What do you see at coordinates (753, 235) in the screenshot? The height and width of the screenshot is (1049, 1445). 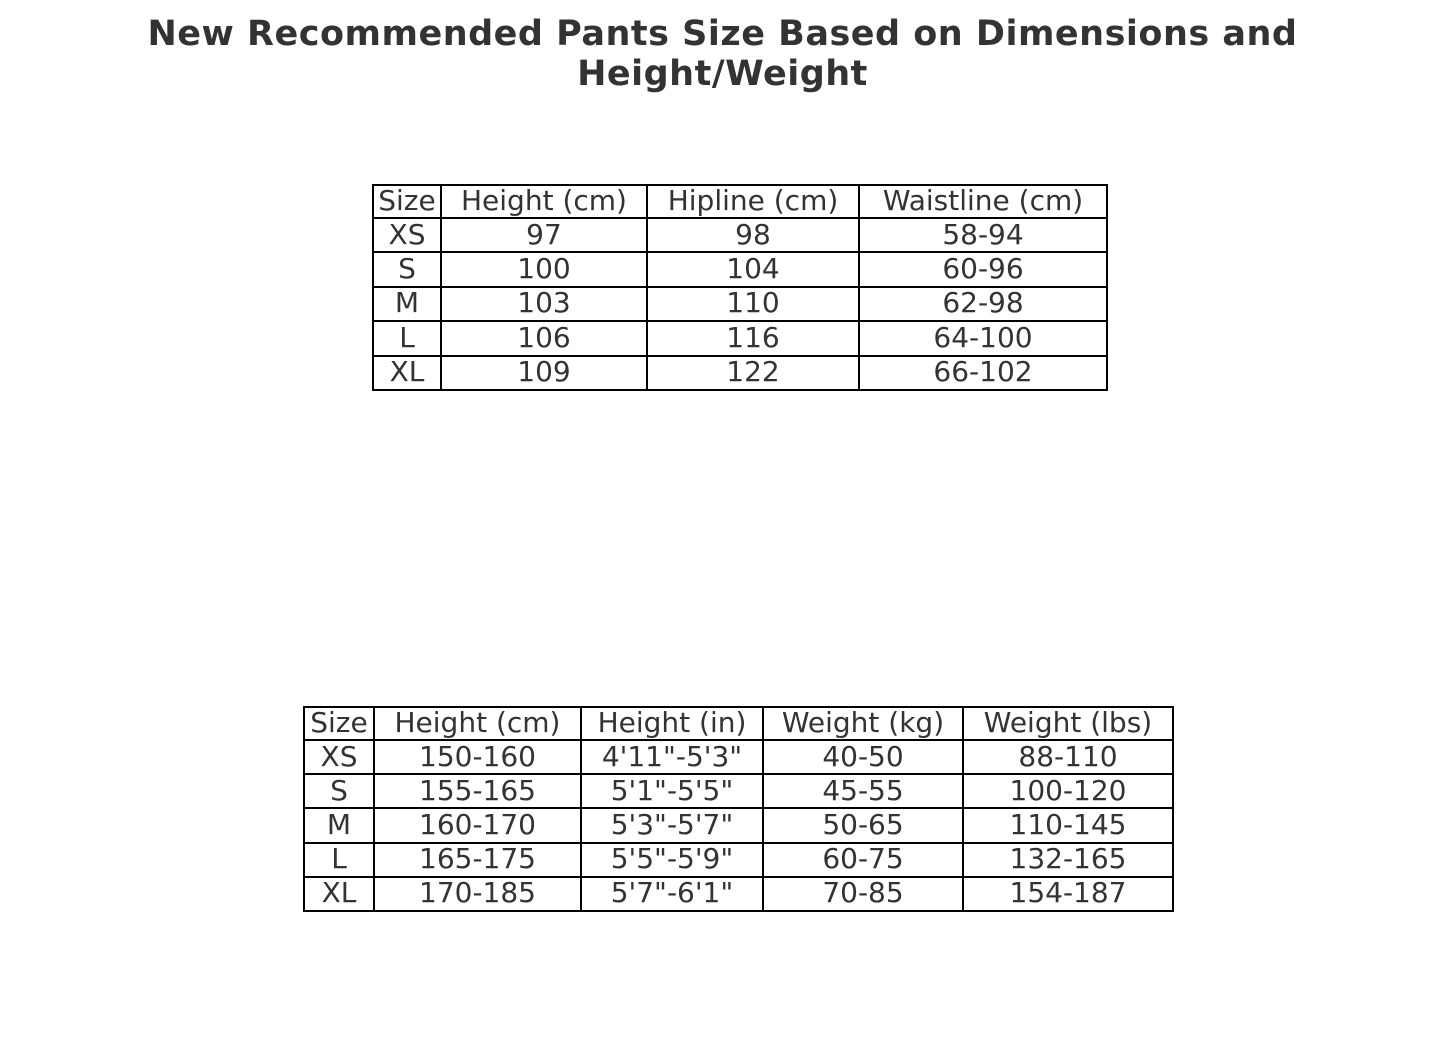 I see `table-cell: 98` at bounding box center [753, 235].